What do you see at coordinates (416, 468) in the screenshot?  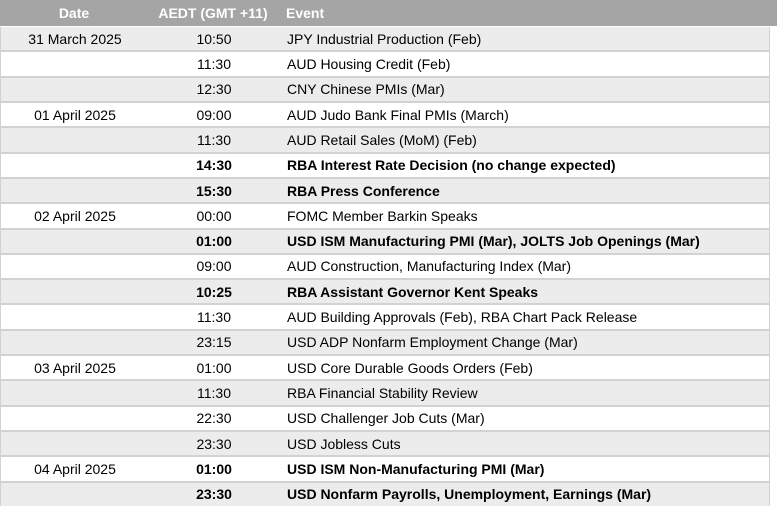 I see `event-cell: USD ISM Non-Manufacturing PMI (Mar)` at bounding box center [416, 468].